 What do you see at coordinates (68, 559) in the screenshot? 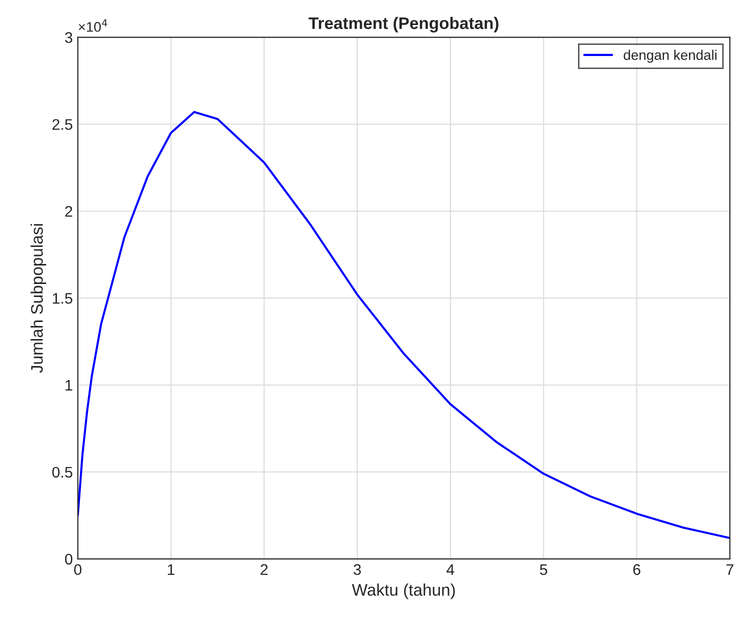
I see `y-tick-label: 0` at bounding box center [68, 559].